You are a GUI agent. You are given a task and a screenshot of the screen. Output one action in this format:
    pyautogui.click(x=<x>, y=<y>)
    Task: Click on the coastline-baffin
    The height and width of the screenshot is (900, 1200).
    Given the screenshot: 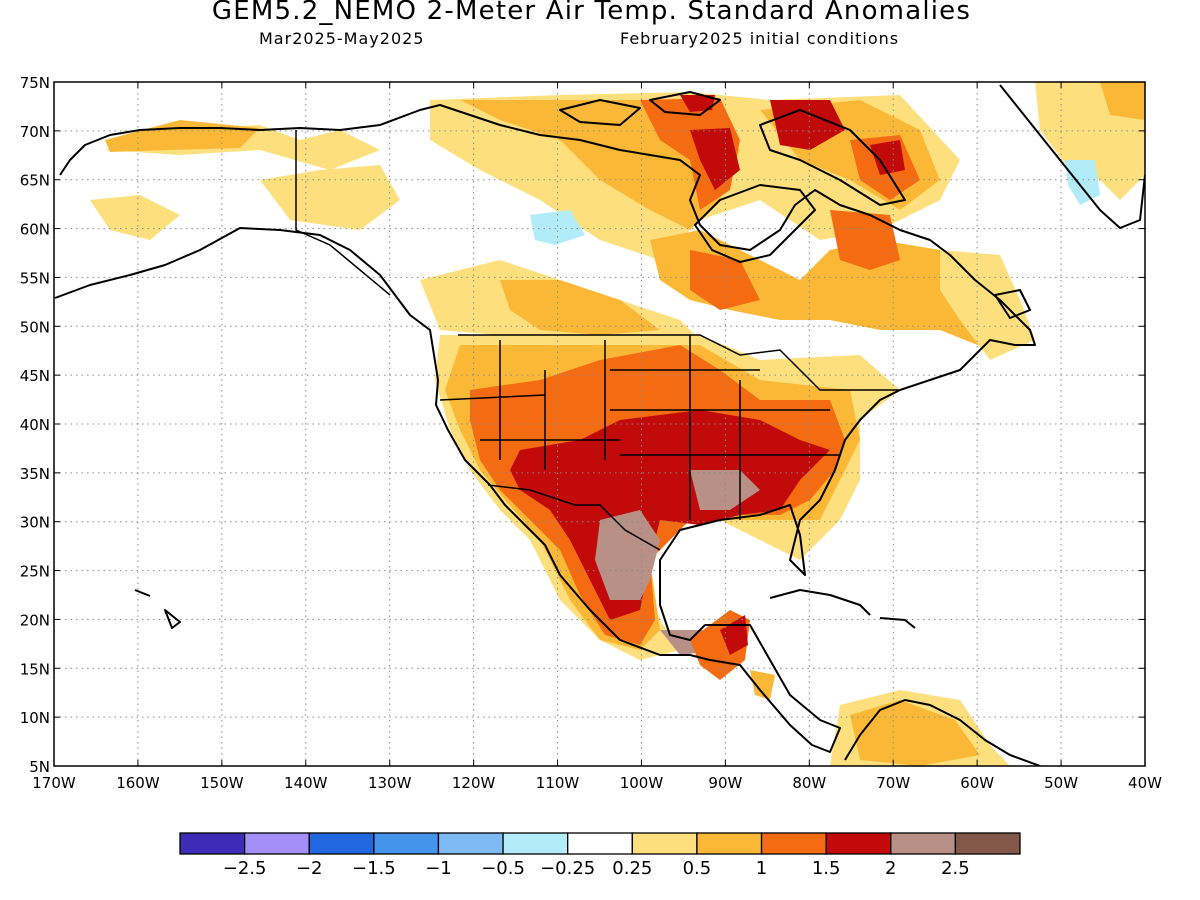 What is the action you would take?
    pyautogui.click(x=832, y=157)
    